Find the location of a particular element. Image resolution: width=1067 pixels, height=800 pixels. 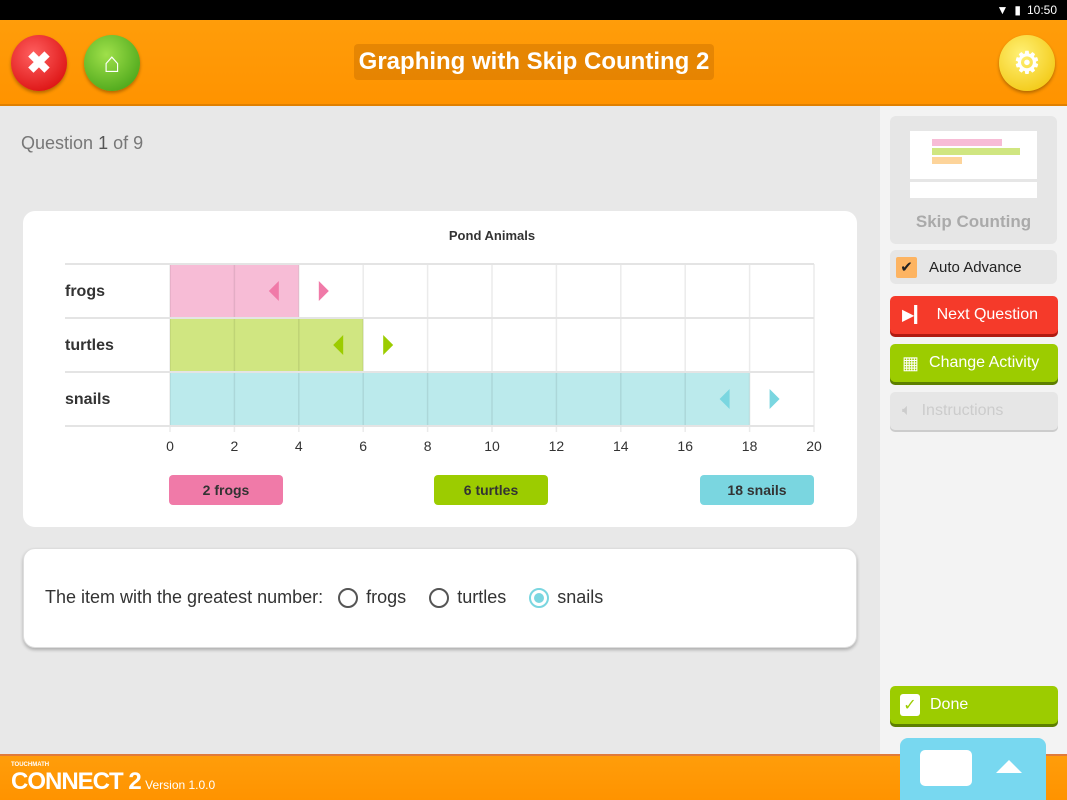

x-tick-label: 14 is located at coordinates (621, 446).